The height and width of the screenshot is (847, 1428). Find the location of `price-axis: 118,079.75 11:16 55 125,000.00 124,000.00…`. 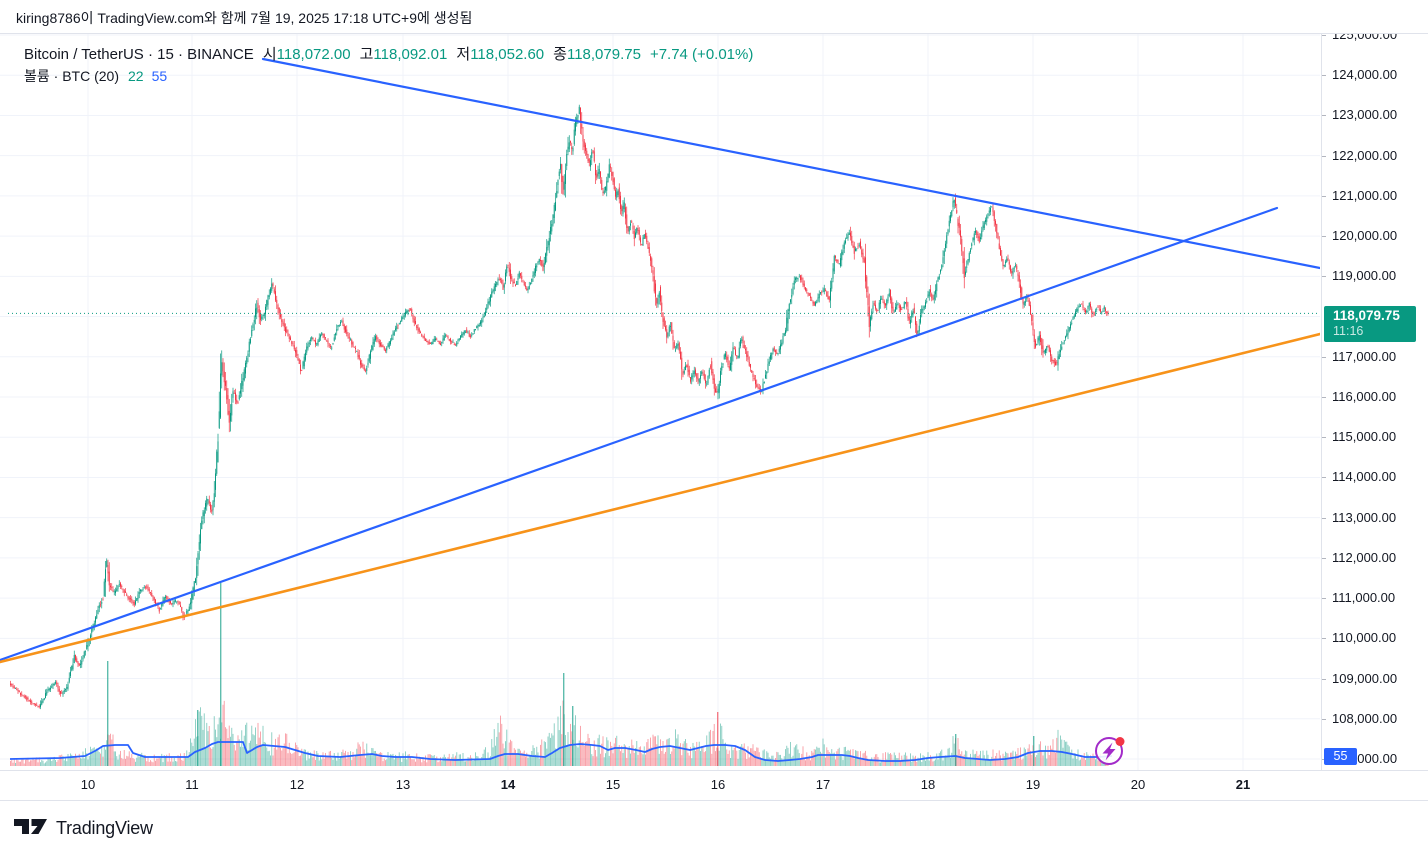

price-axis: 118,079.75 11:16 55 125,000.00 124,000.00… is located at coordinates (1374, 413).